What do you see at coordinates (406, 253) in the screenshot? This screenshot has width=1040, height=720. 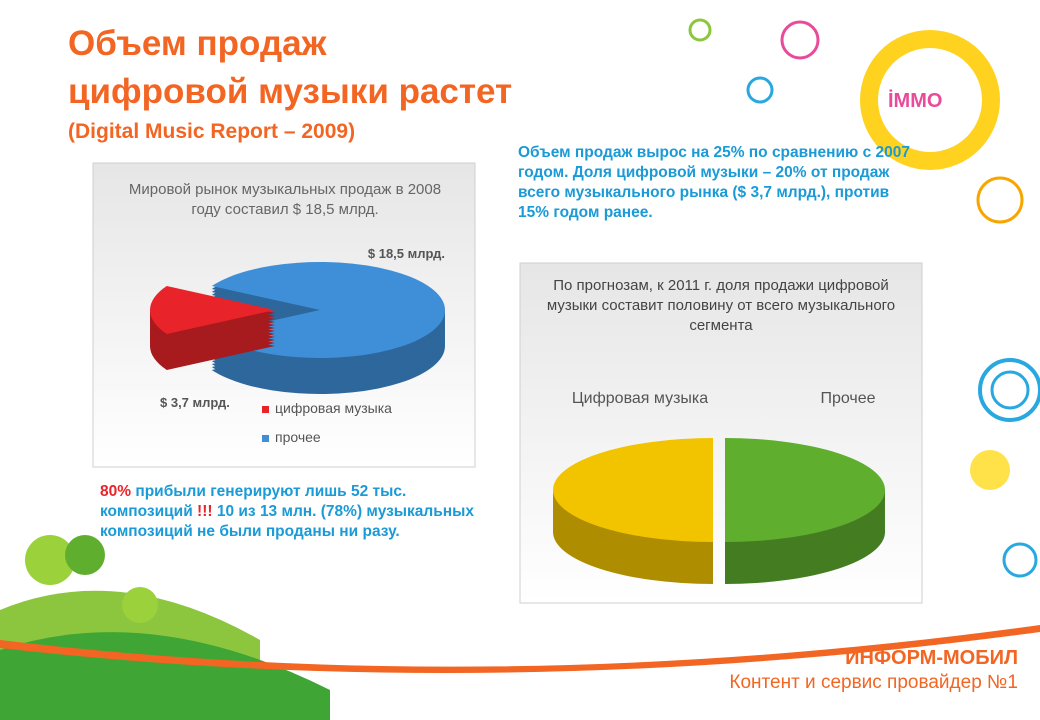 I see `value-label: $ 18,5 млрд.` at bounding box center [406, 253].